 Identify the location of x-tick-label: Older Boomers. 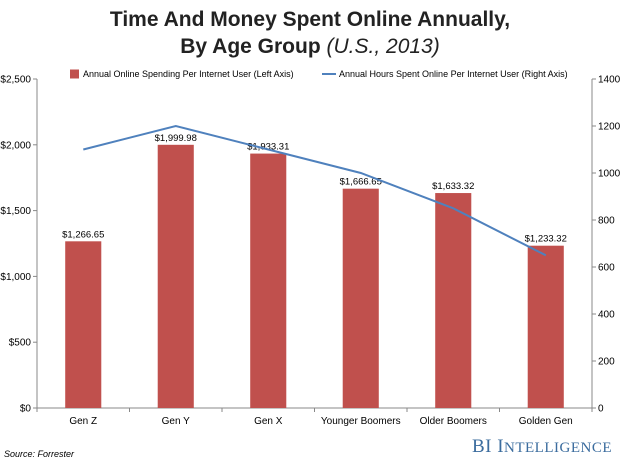
(453, 421).